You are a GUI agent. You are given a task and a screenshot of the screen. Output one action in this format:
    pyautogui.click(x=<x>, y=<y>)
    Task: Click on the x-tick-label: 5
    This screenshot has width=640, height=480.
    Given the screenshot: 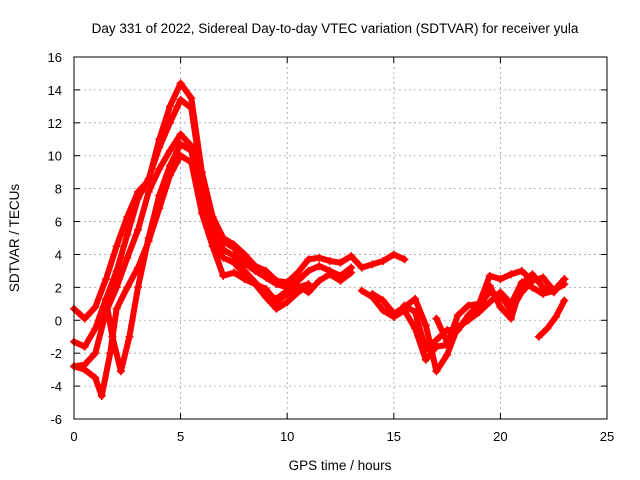 What is the action you would take?
    pyautogui.click(x=180, y=436)
    